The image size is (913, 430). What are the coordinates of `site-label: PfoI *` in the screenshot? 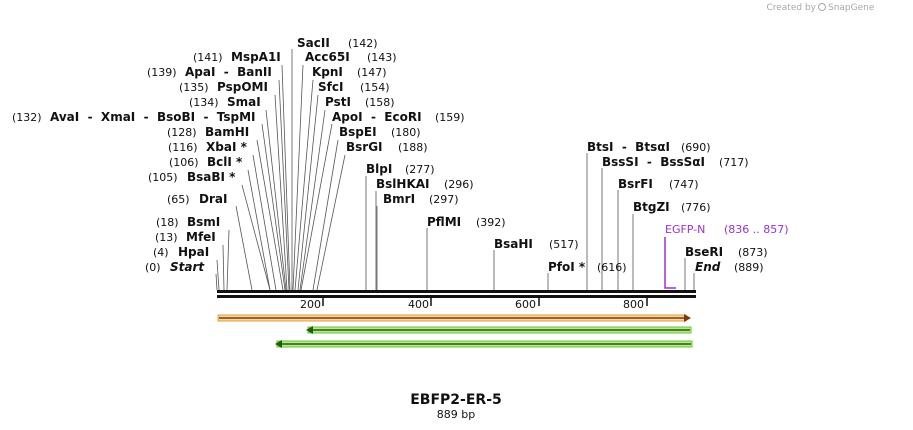 It's located at (567, 267).